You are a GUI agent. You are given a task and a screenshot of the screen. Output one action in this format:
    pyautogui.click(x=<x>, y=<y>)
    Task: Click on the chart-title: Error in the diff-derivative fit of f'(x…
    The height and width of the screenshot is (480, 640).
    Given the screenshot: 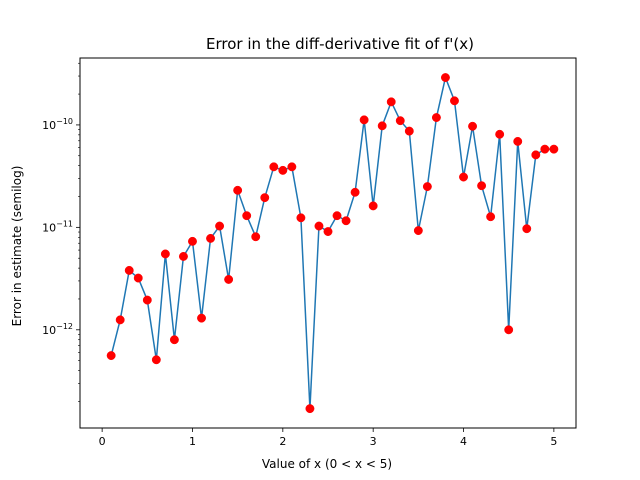 What is the action you would take?
    pyautogui.click(x=340, y=44)
    